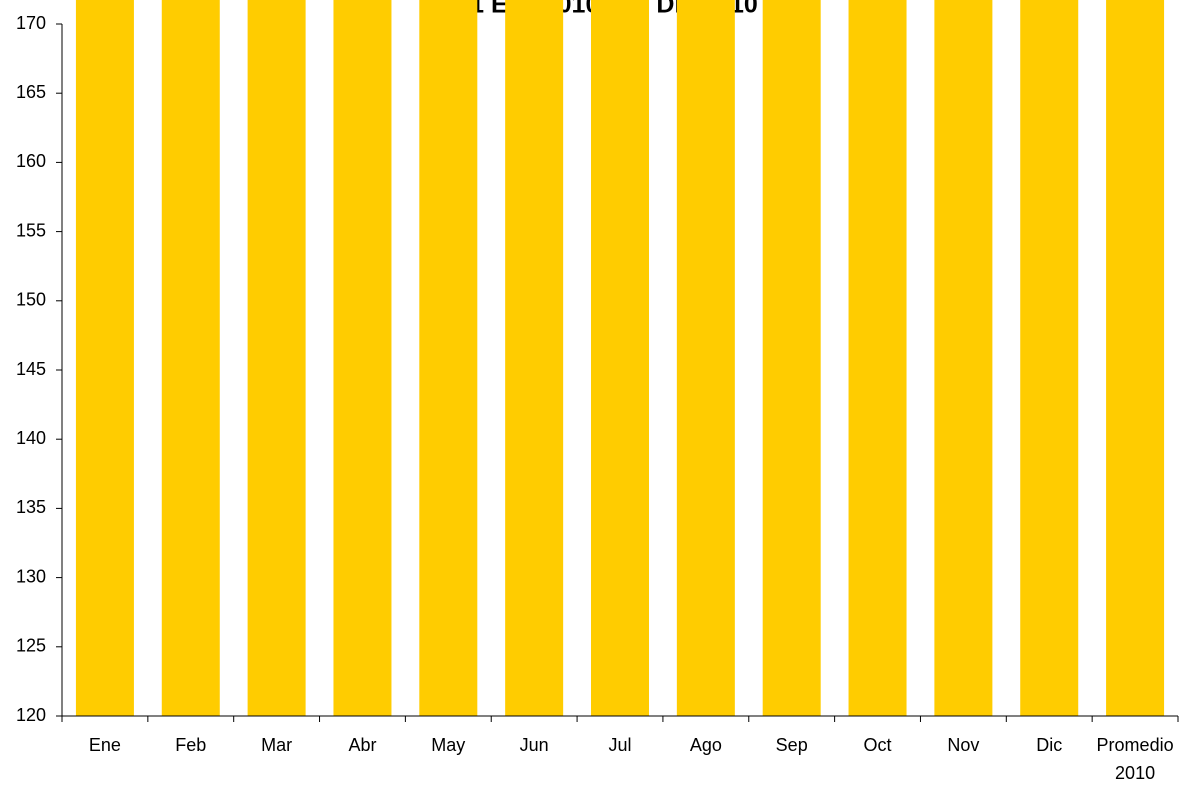 The height and width of the screenshot is (788, 1182). I want to click on x-tick-label: Jun, so click(534, 745).